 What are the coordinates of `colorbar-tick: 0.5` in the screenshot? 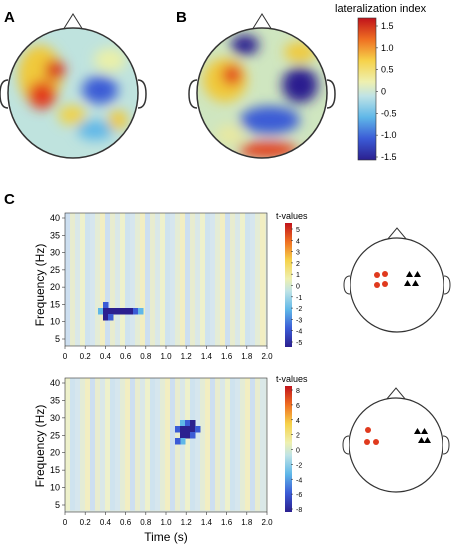 It's located at (387, 70).